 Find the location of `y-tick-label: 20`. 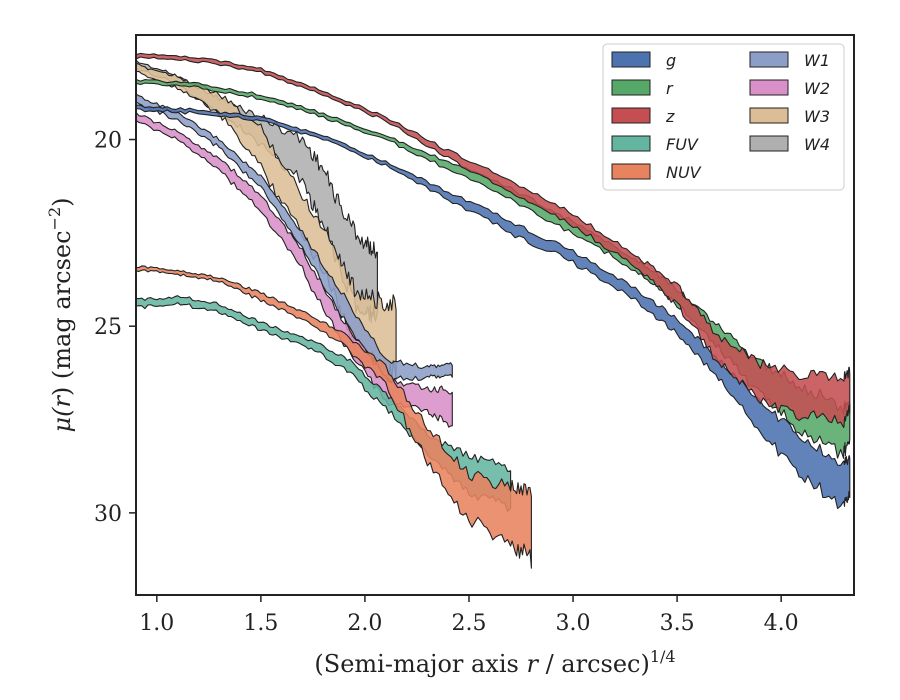

y-tick-label: 20 is located at coordinates (108, 141).